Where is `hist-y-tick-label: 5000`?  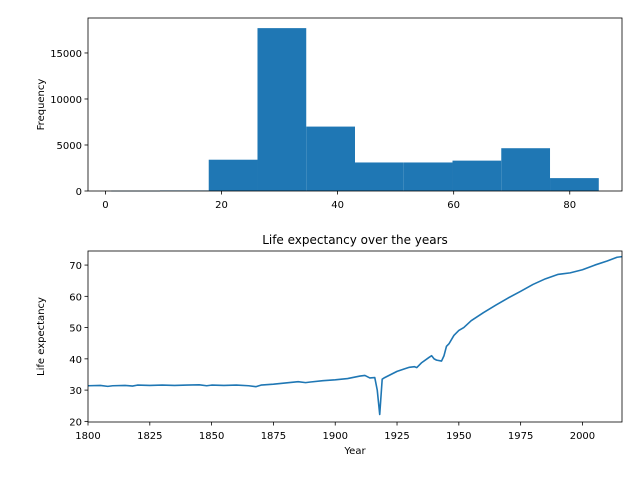 hist-y-tick-label: 5000 is located at coordinates (69, 146).